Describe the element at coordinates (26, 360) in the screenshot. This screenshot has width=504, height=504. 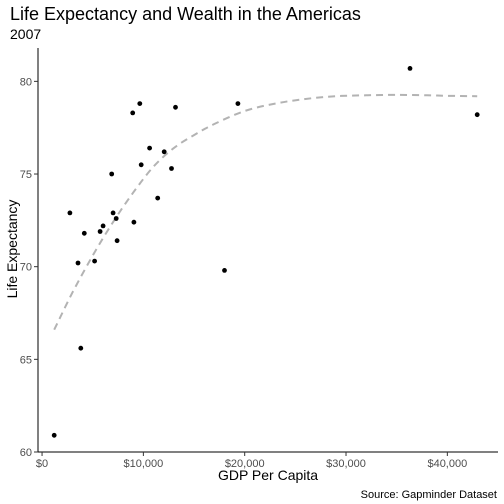
I see `y-tick-label: 65` at that location.